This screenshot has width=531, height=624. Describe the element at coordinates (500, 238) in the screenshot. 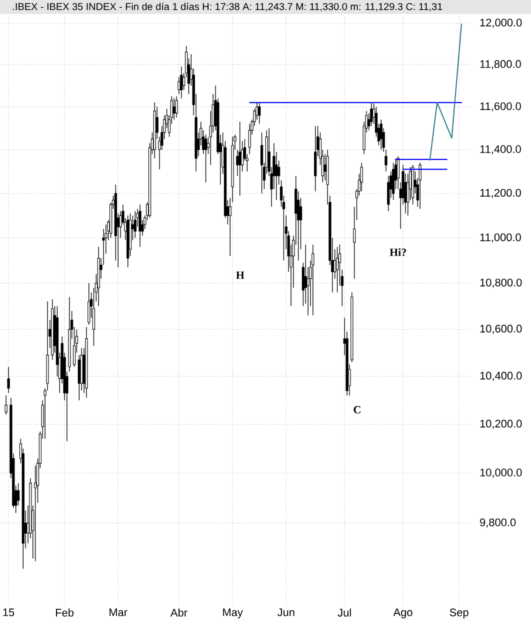

I see `y-tick-label: 11,000.0` at that location.